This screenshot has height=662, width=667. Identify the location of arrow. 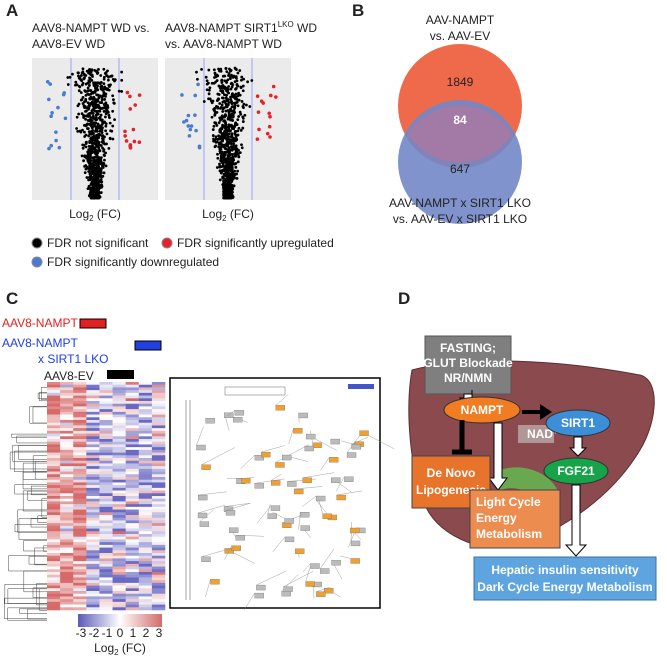
(537, 412).